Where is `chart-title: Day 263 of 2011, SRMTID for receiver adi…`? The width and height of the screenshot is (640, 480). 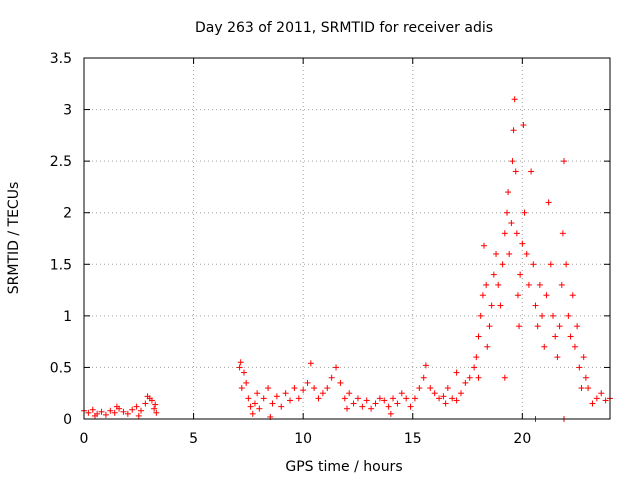
chart-title: Day 263 of 2011, SRMTID for receiver adi… is located at coordinates (344, 28).